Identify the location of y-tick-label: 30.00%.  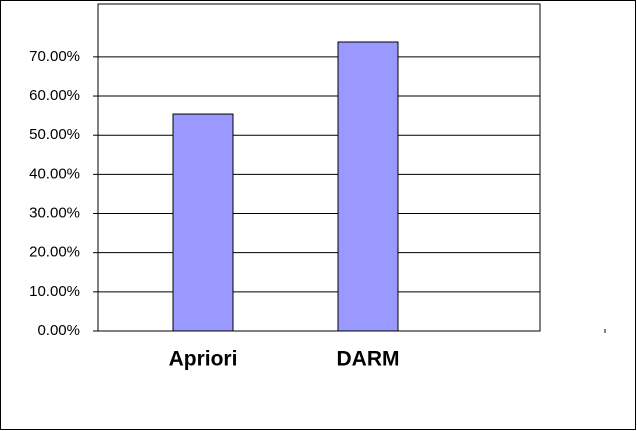
(54, 212).